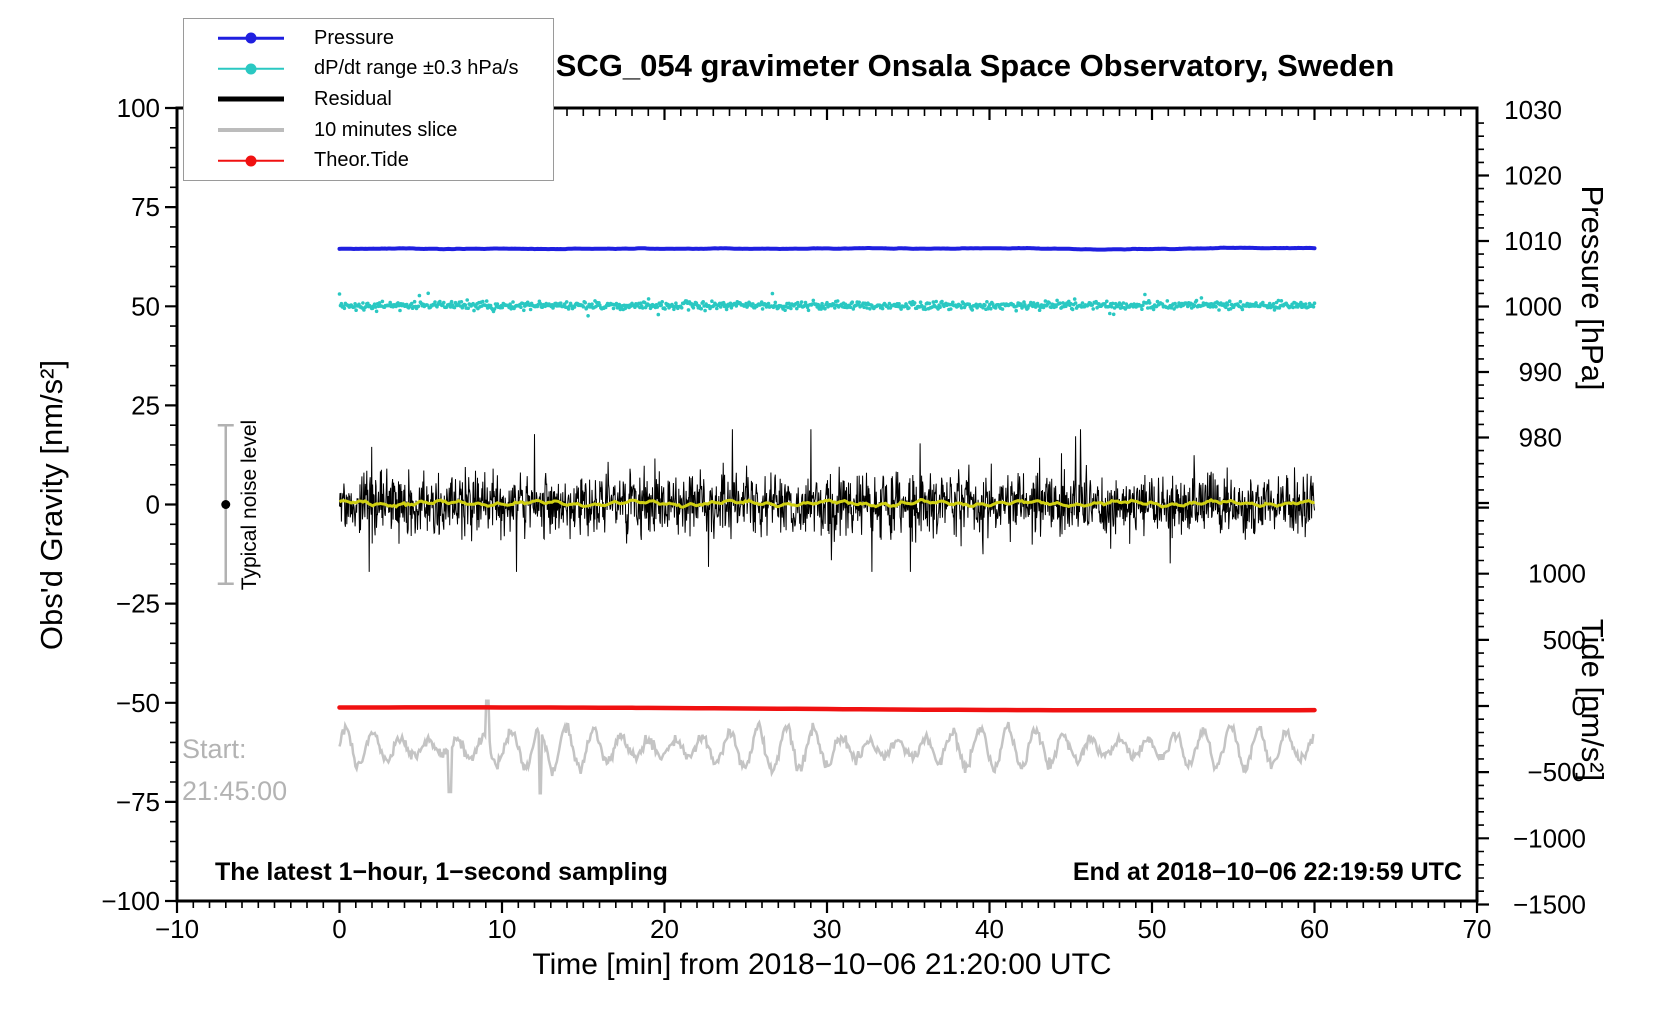 The height and width of the screenshot is (1020, 1676). I want to click on legend-item-tide: Theor.Tide, so click(368, 160).